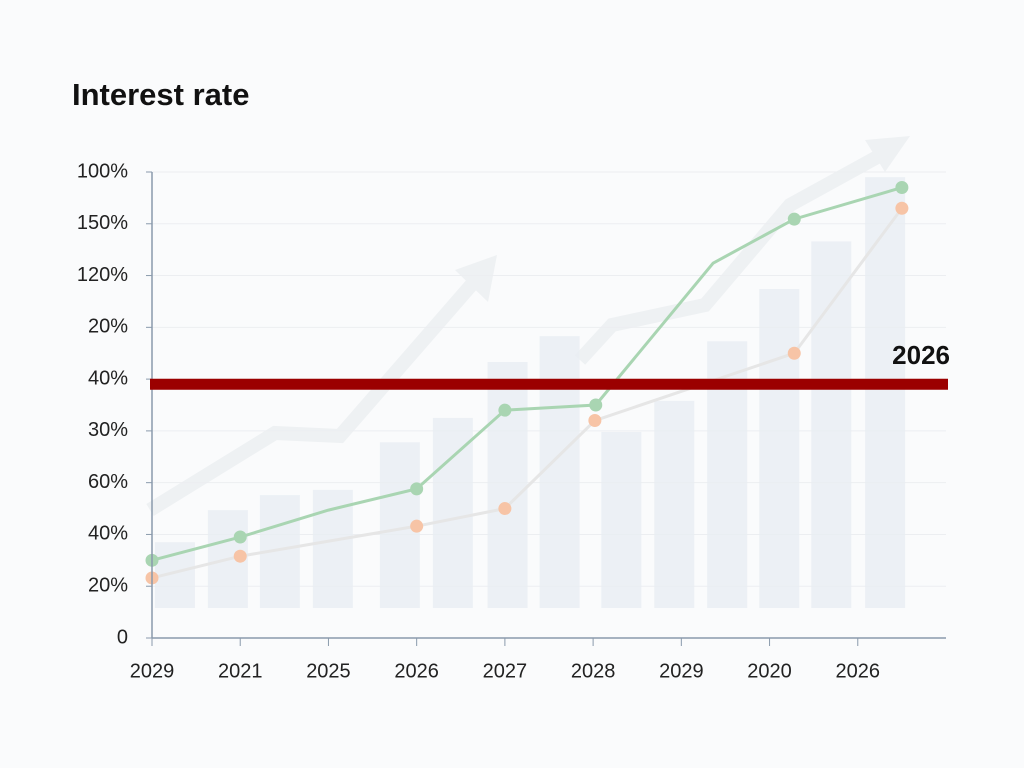 This screenshot has width=1024, height=768. I want to click on x-tick-label: 2021, so click(240, 671).